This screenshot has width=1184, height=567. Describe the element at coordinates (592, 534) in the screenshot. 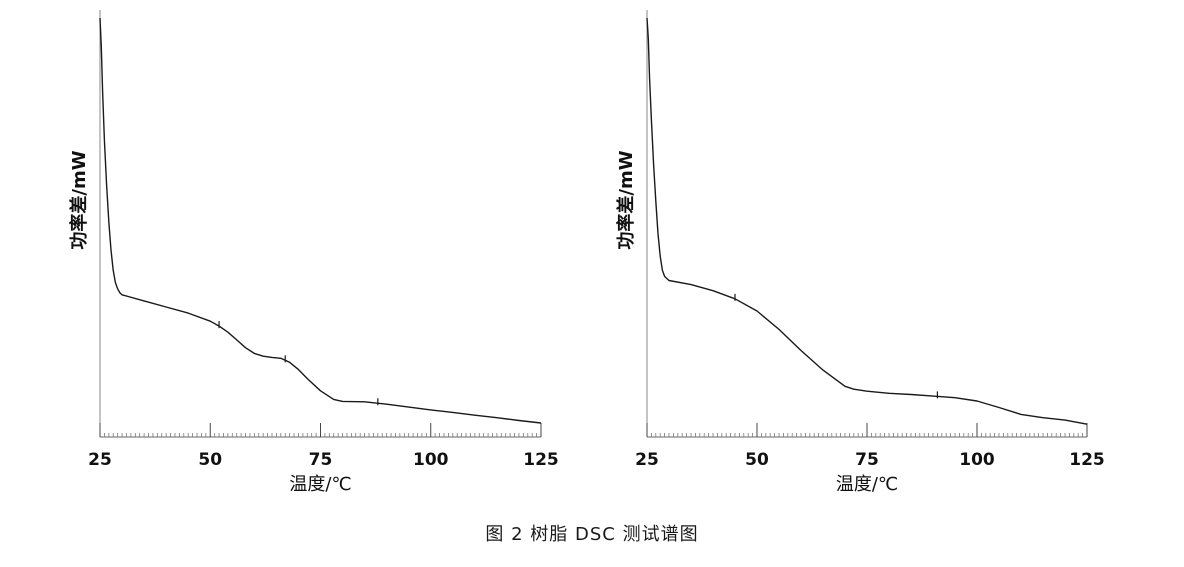

I see `figure-caption: 图 2 树脂 DSC 测试谱图` at that location.